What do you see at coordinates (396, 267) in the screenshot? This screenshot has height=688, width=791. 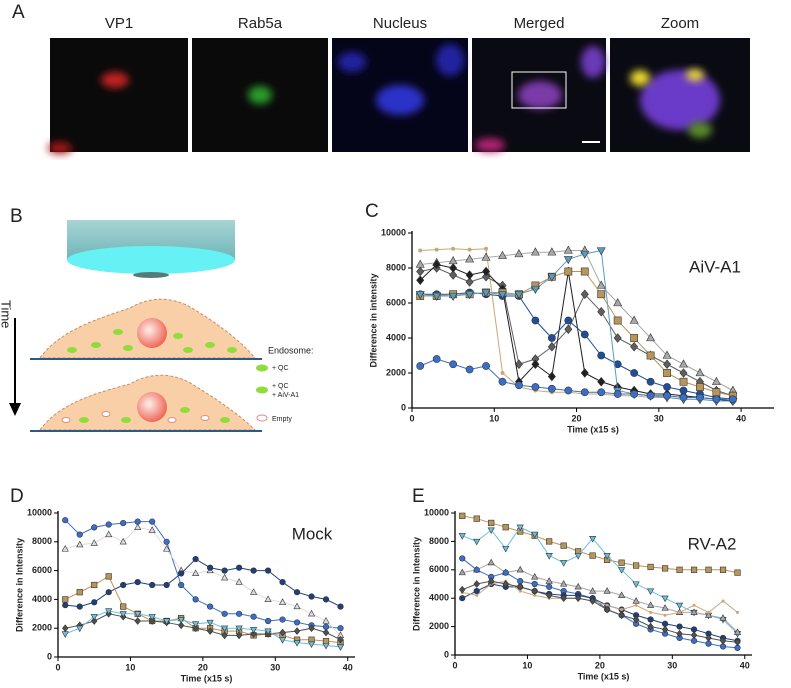 I see `y-tick-label: 8000` at bounding box center [396, 267].